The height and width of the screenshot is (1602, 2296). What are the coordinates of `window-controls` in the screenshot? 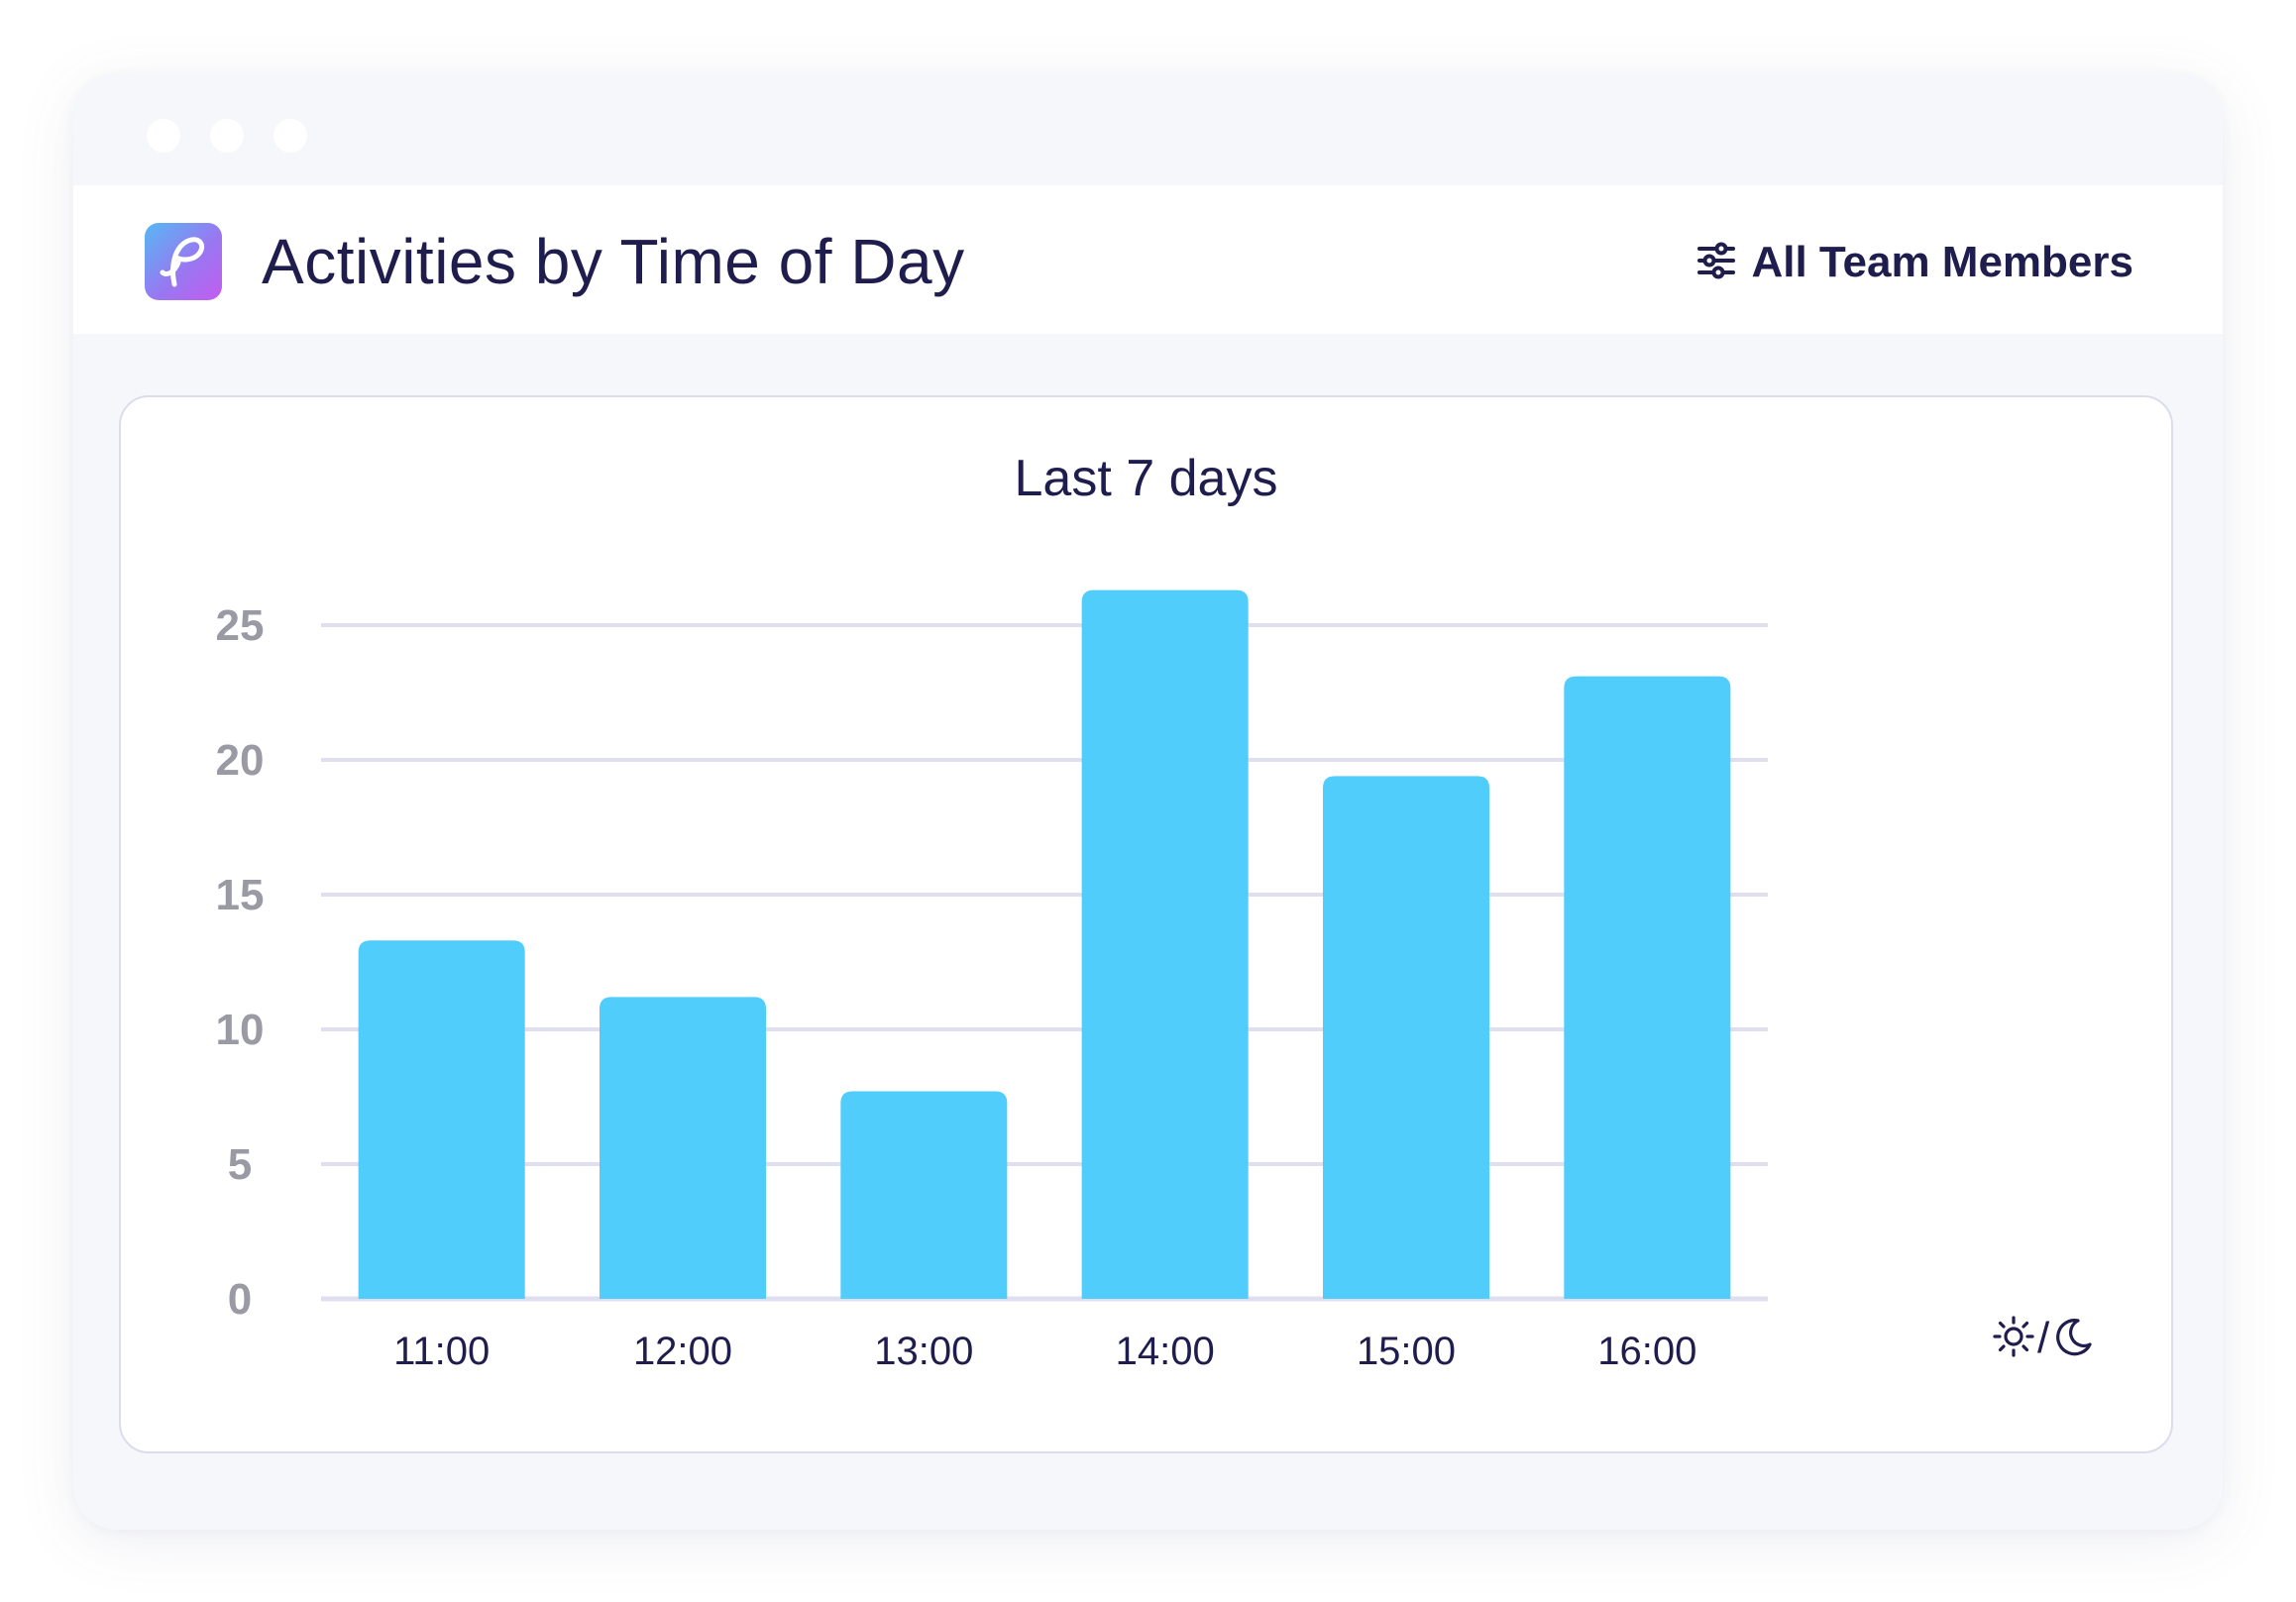 It's located at (227, 136).